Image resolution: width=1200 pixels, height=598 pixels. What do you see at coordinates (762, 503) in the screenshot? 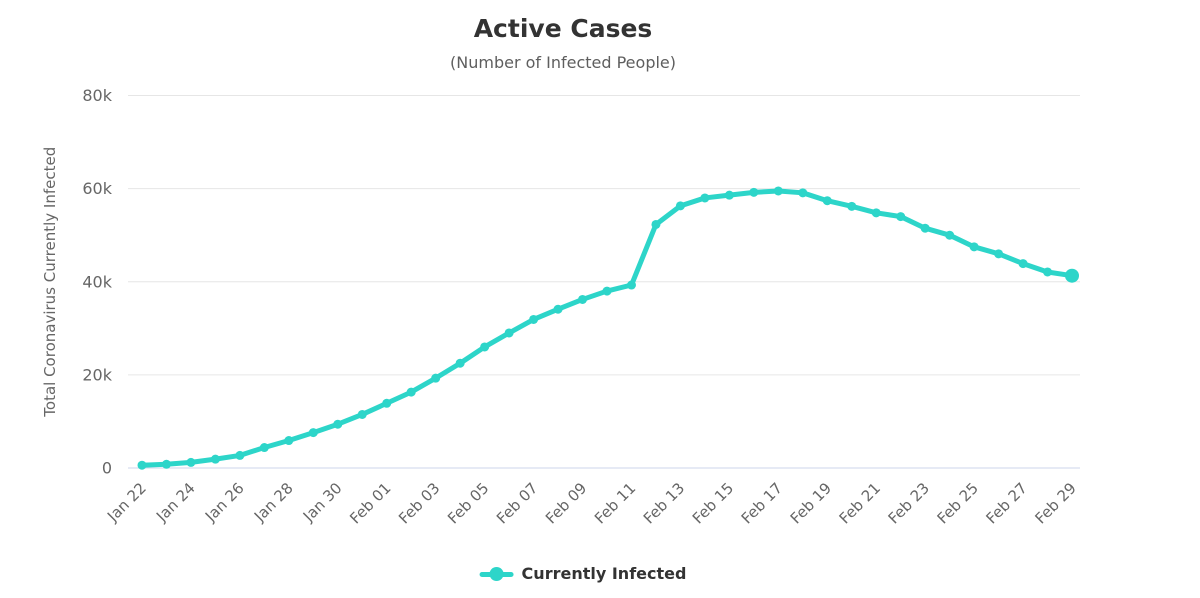
I see `x-tick-label: Feb 17` at bounding box center [762, 503].